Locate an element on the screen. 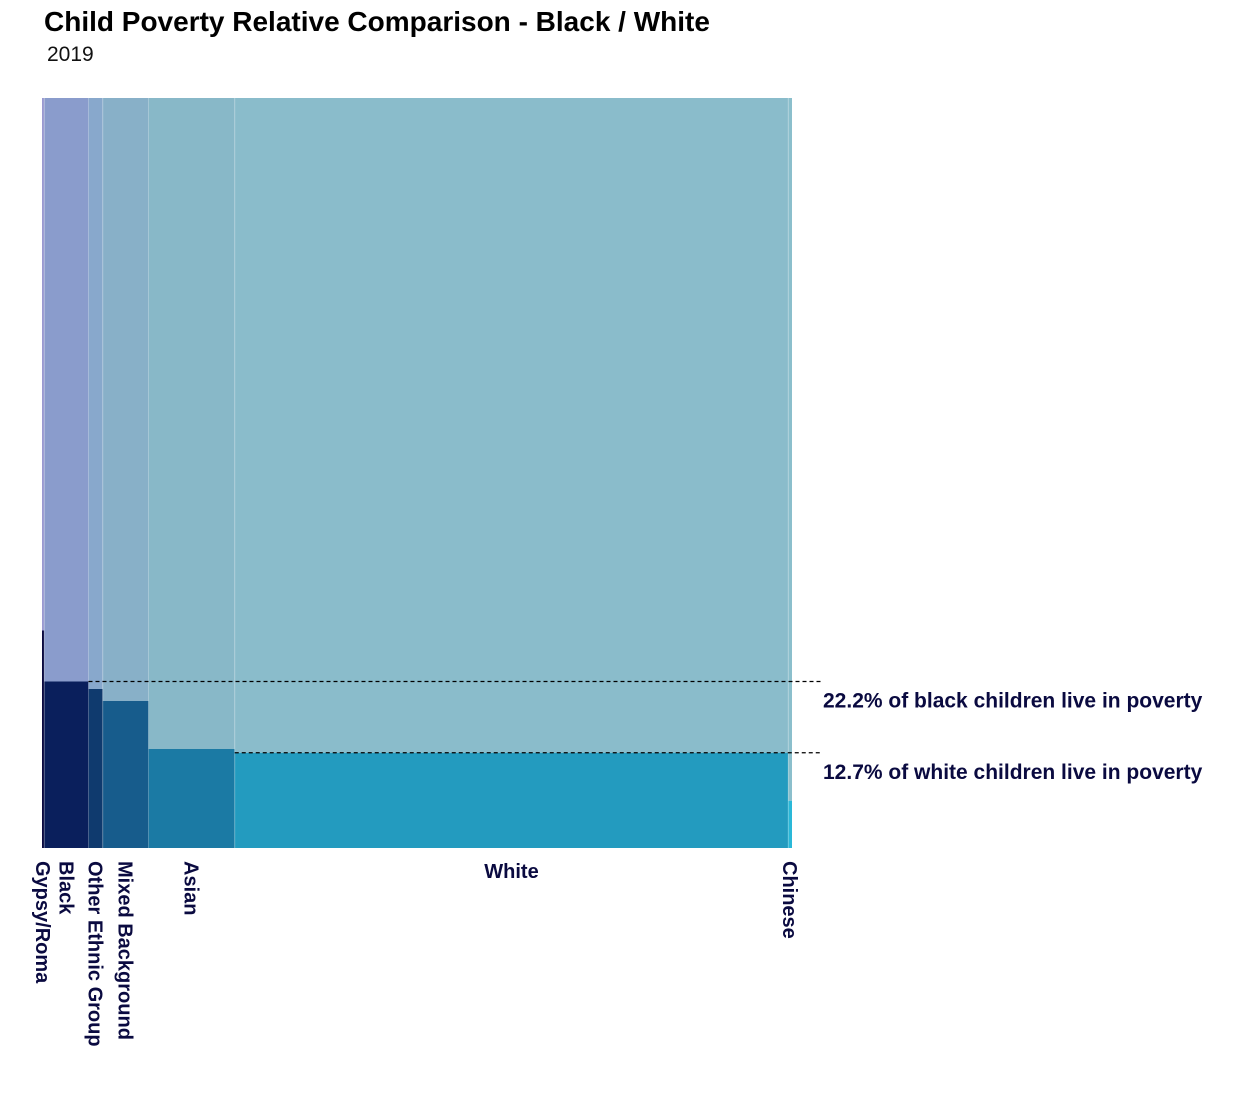  tick-label: Chinese is located at coordinates (789, 900).